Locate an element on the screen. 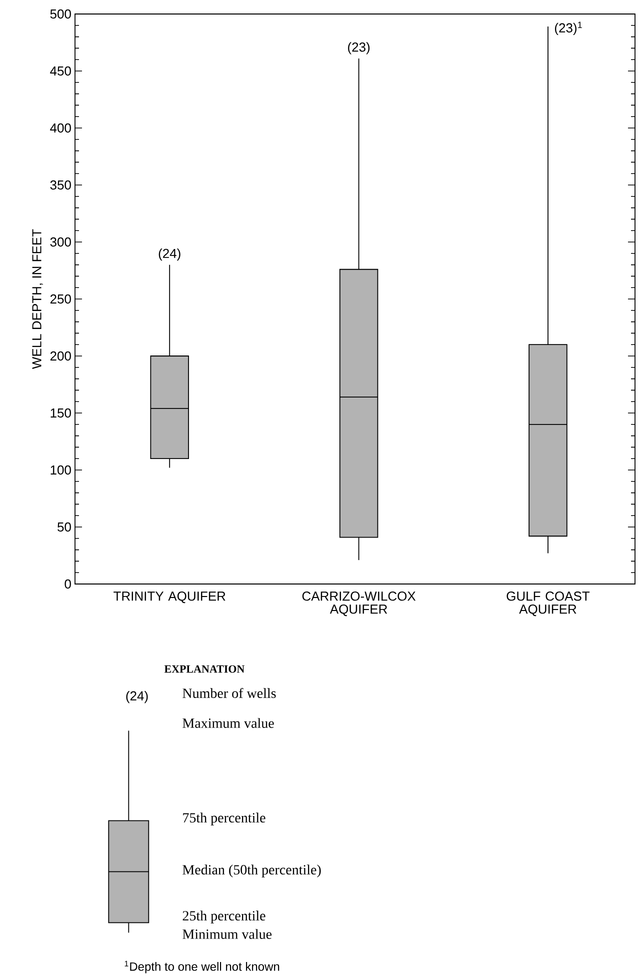 This screenshot has width=640, height=977. y-axis-title: WELL DEPTH, IN FEET is located at coordinates (37, 299).